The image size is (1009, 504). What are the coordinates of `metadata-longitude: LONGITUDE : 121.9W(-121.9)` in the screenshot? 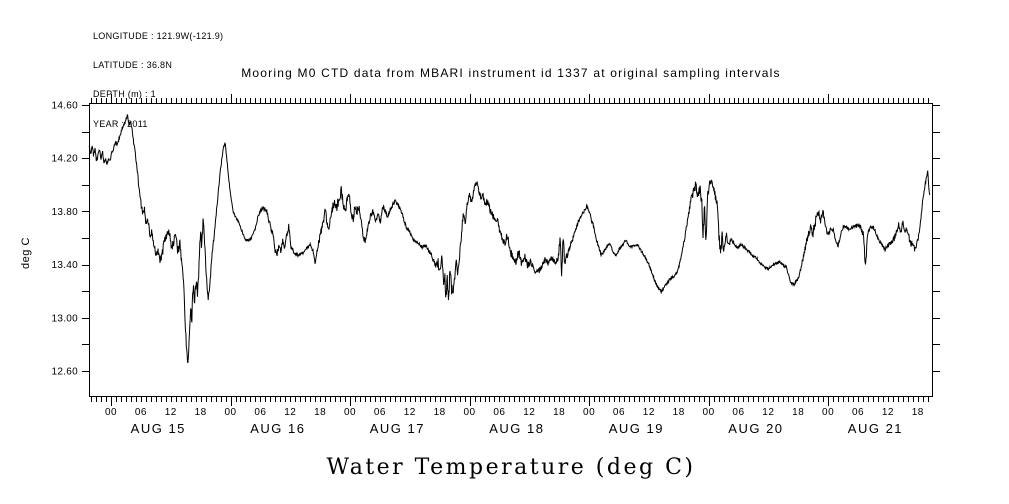 It's located at (158, 35).